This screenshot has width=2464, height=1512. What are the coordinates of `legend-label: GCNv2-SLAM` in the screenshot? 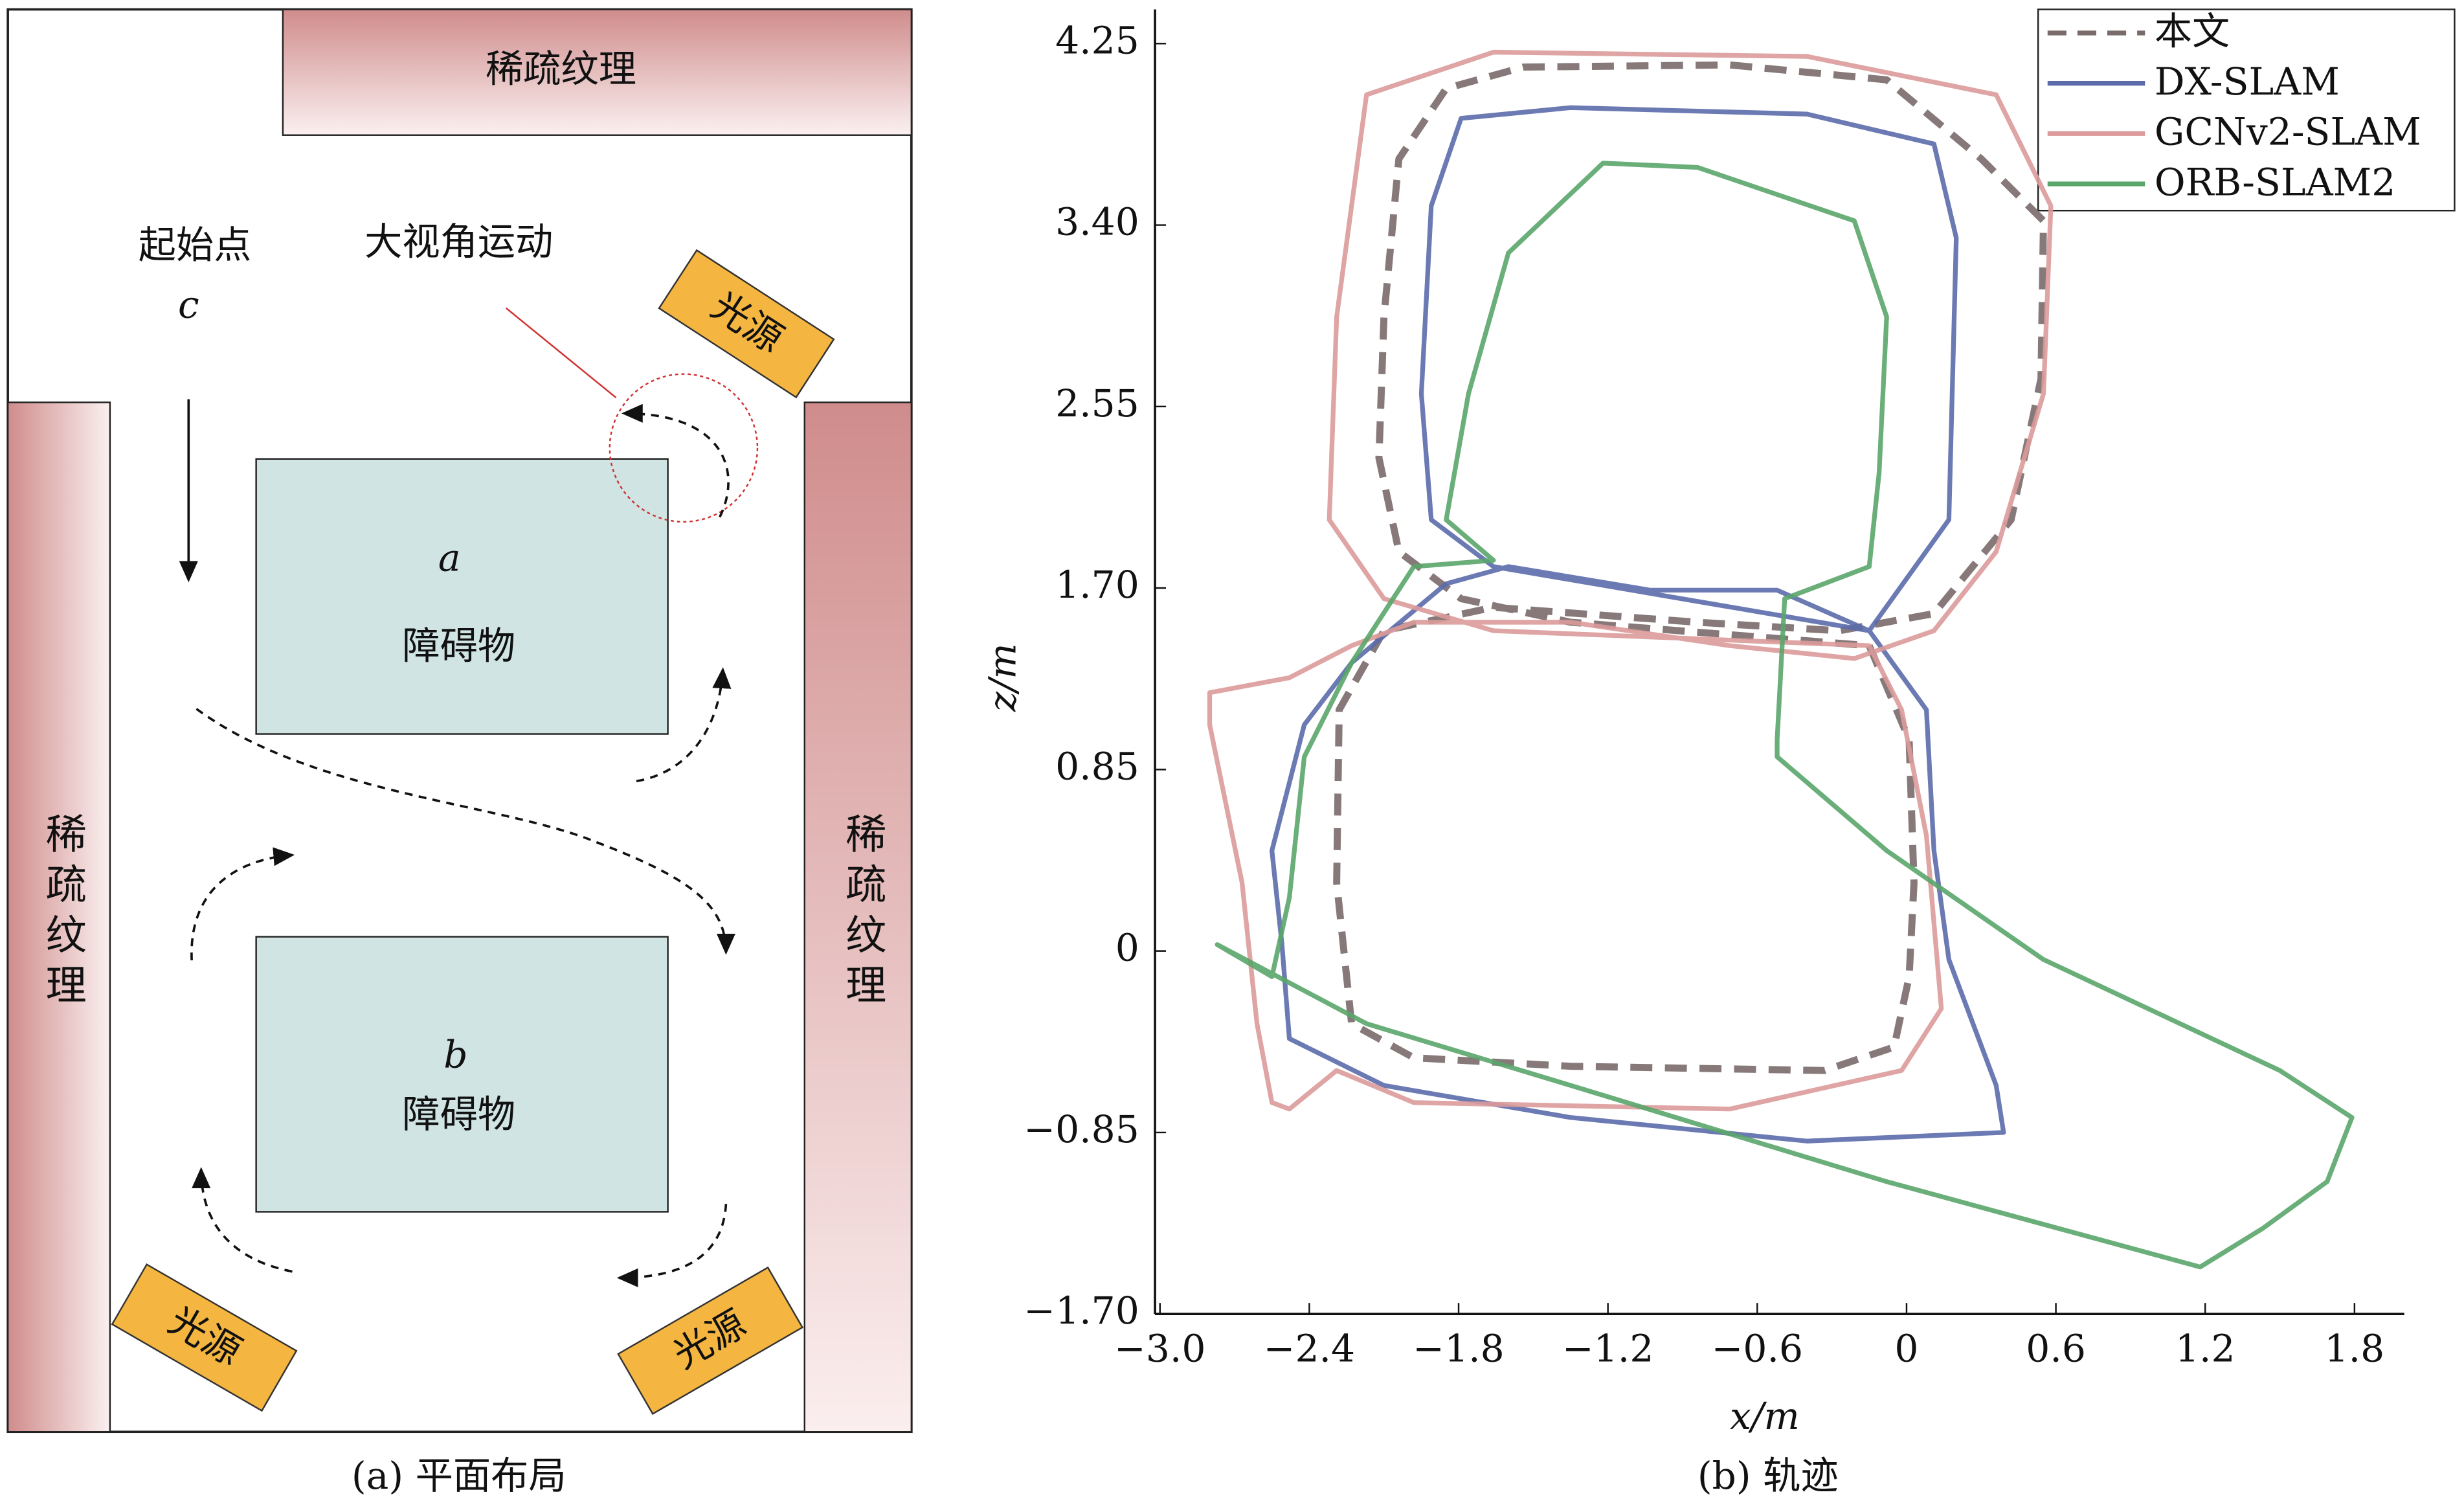 It's located at (2288, 132).